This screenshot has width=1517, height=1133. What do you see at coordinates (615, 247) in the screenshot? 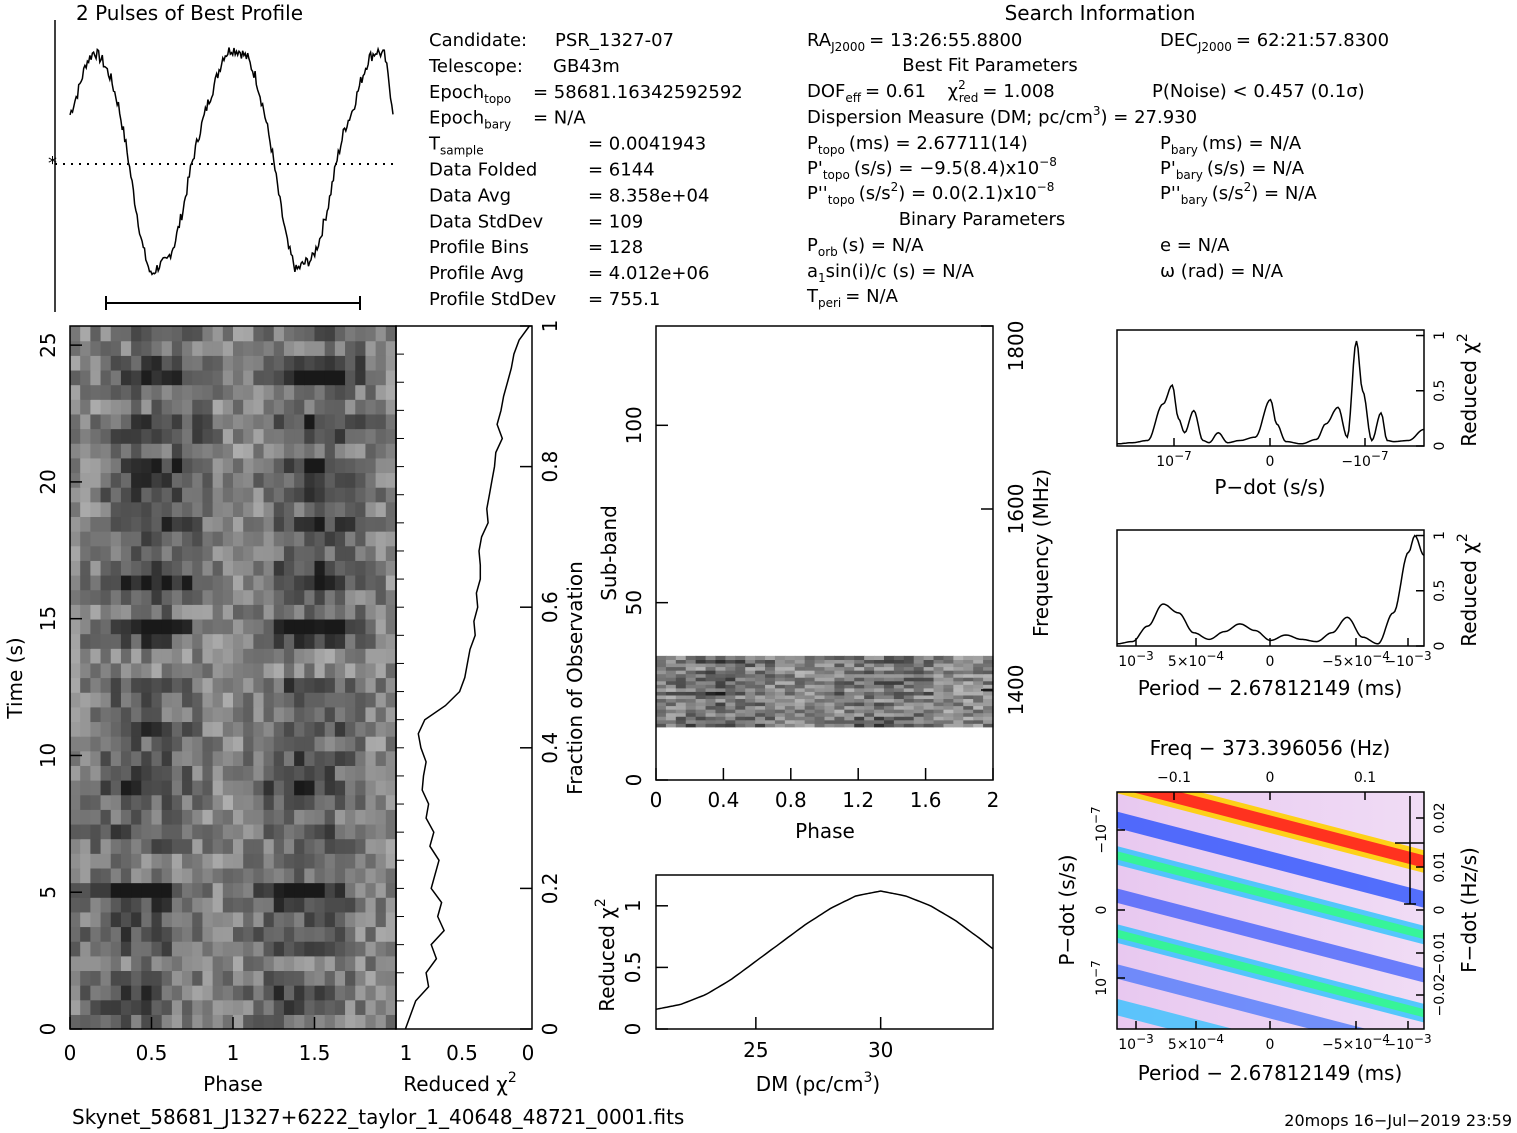
I see `info-value: = 128` at bounding box center [615, 247].